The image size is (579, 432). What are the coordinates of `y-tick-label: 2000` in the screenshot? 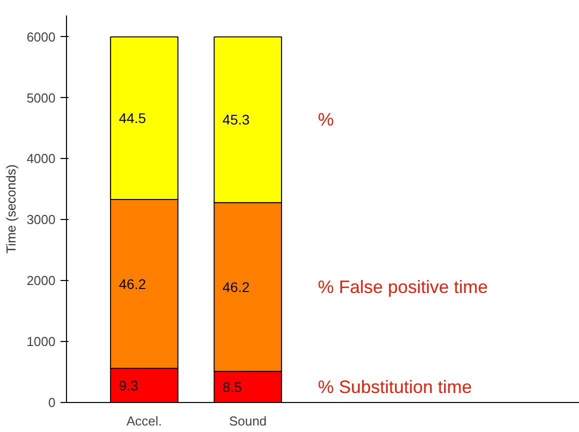 It's located at (41, 280).